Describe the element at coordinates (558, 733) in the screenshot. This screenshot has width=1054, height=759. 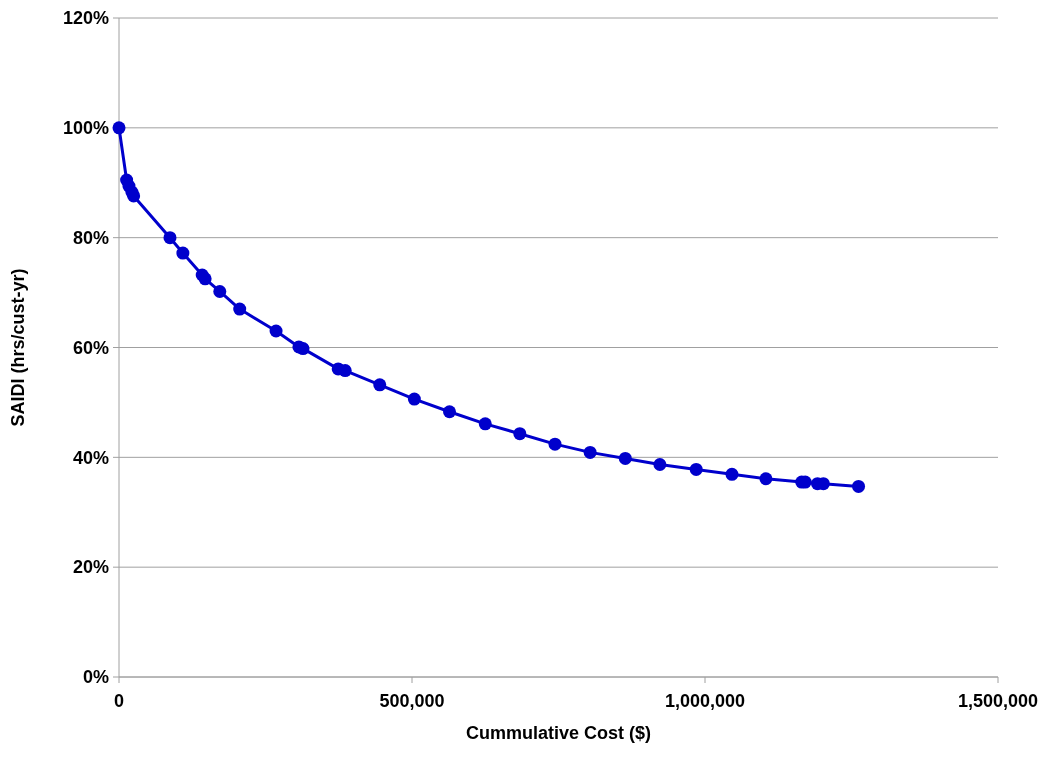
I see `x-axis-title: Cummulative Cost ($)` at that location.